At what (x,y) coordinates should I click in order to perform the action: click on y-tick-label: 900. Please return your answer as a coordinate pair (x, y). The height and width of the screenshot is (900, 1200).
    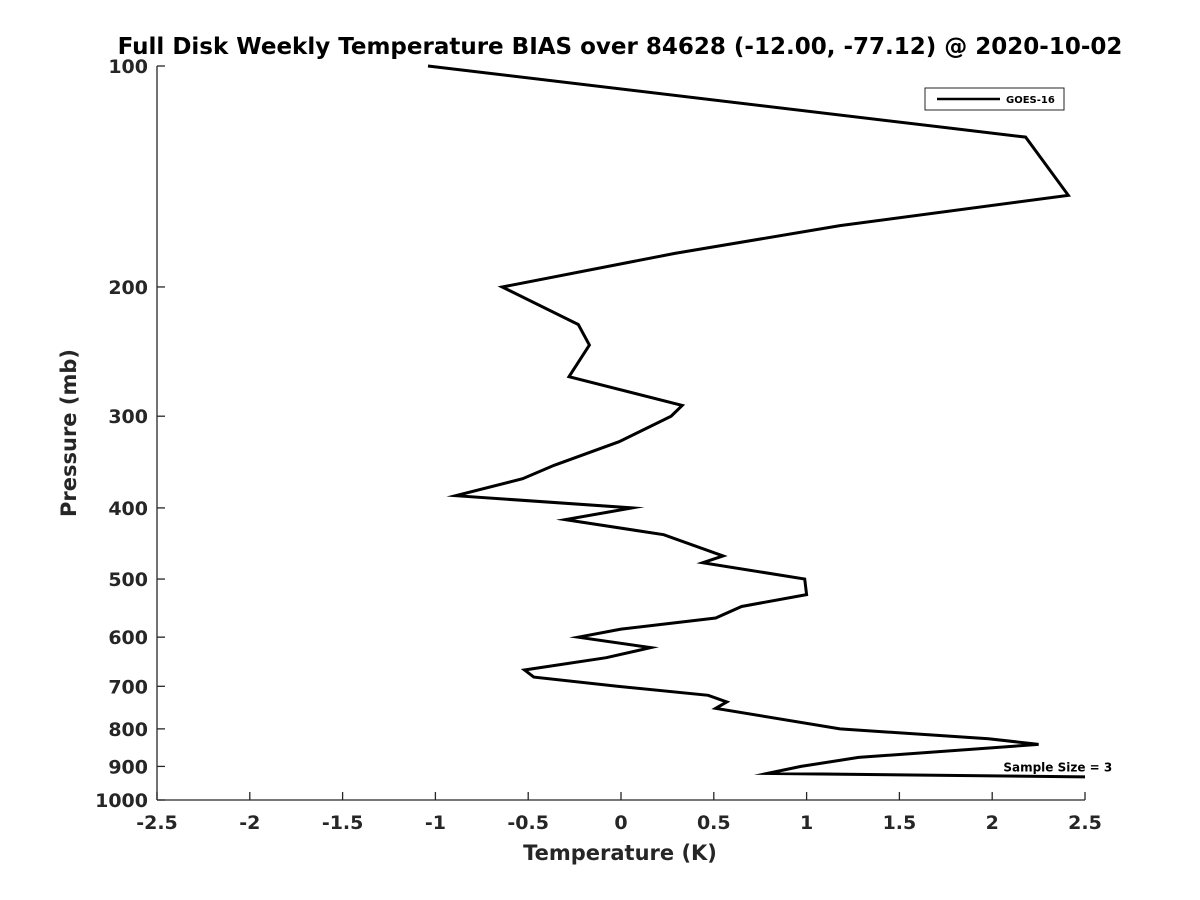
    Looking at the image, I should click on (128, 767).